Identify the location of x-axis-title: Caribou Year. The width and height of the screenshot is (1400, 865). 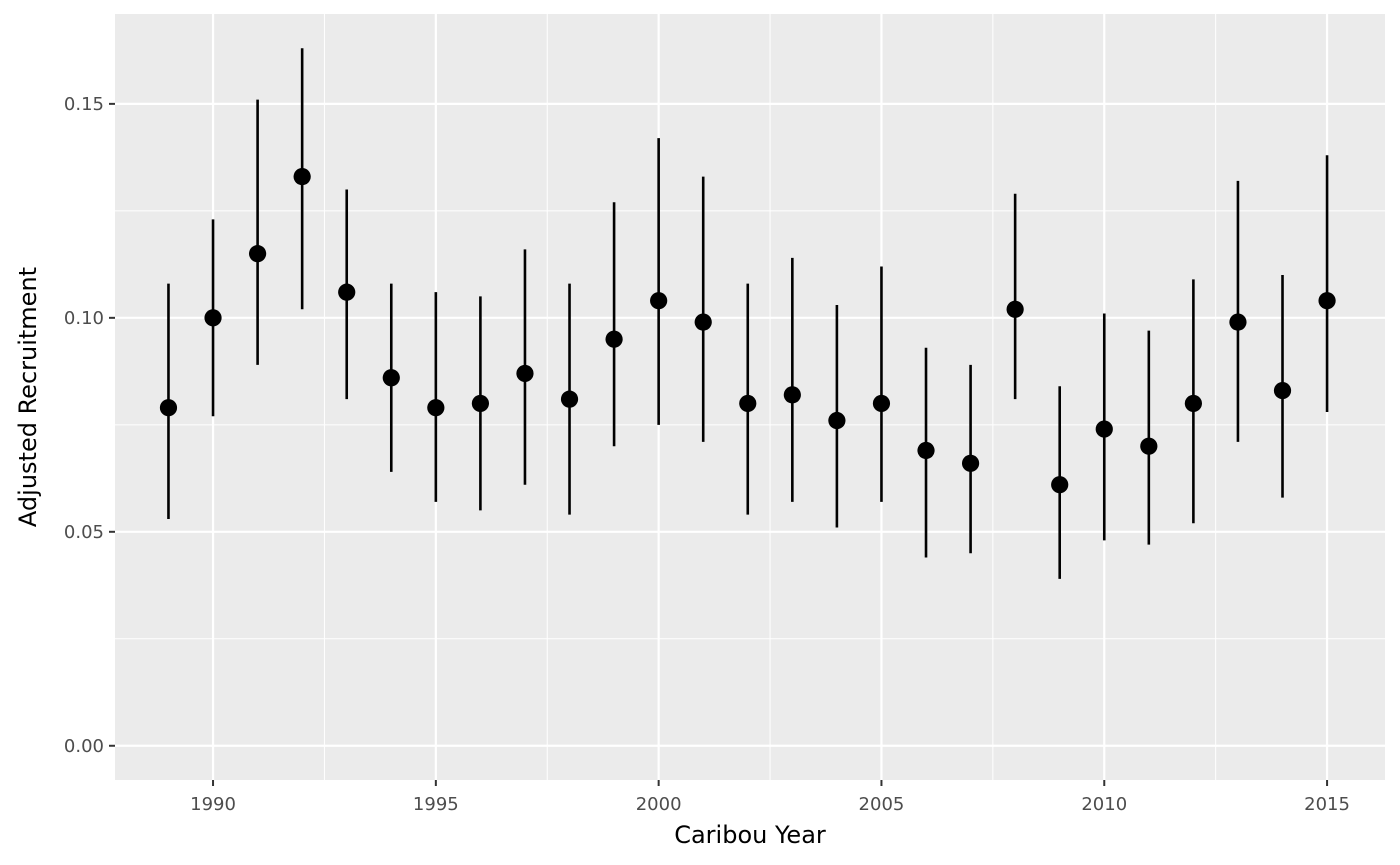
(750, 835).